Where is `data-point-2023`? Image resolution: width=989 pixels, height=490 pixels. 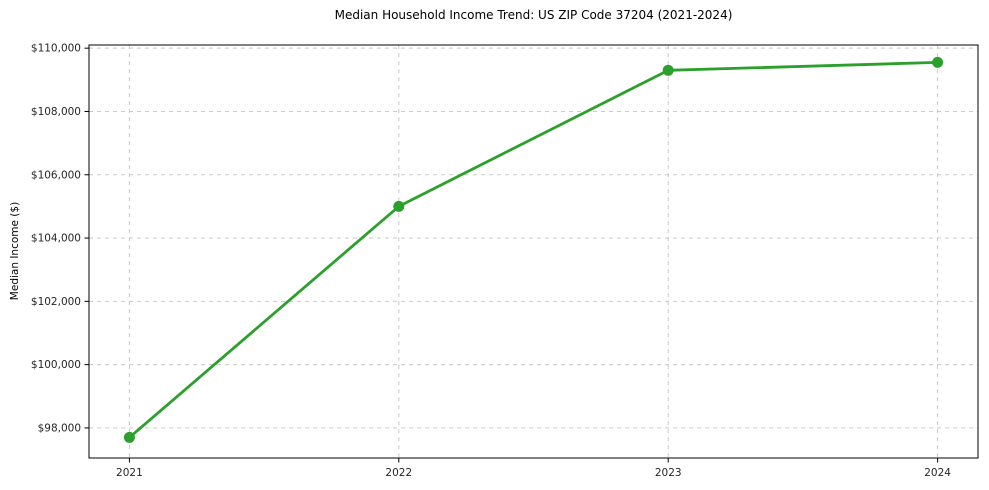
data-point-2023 is located at coordinates (668, 70).